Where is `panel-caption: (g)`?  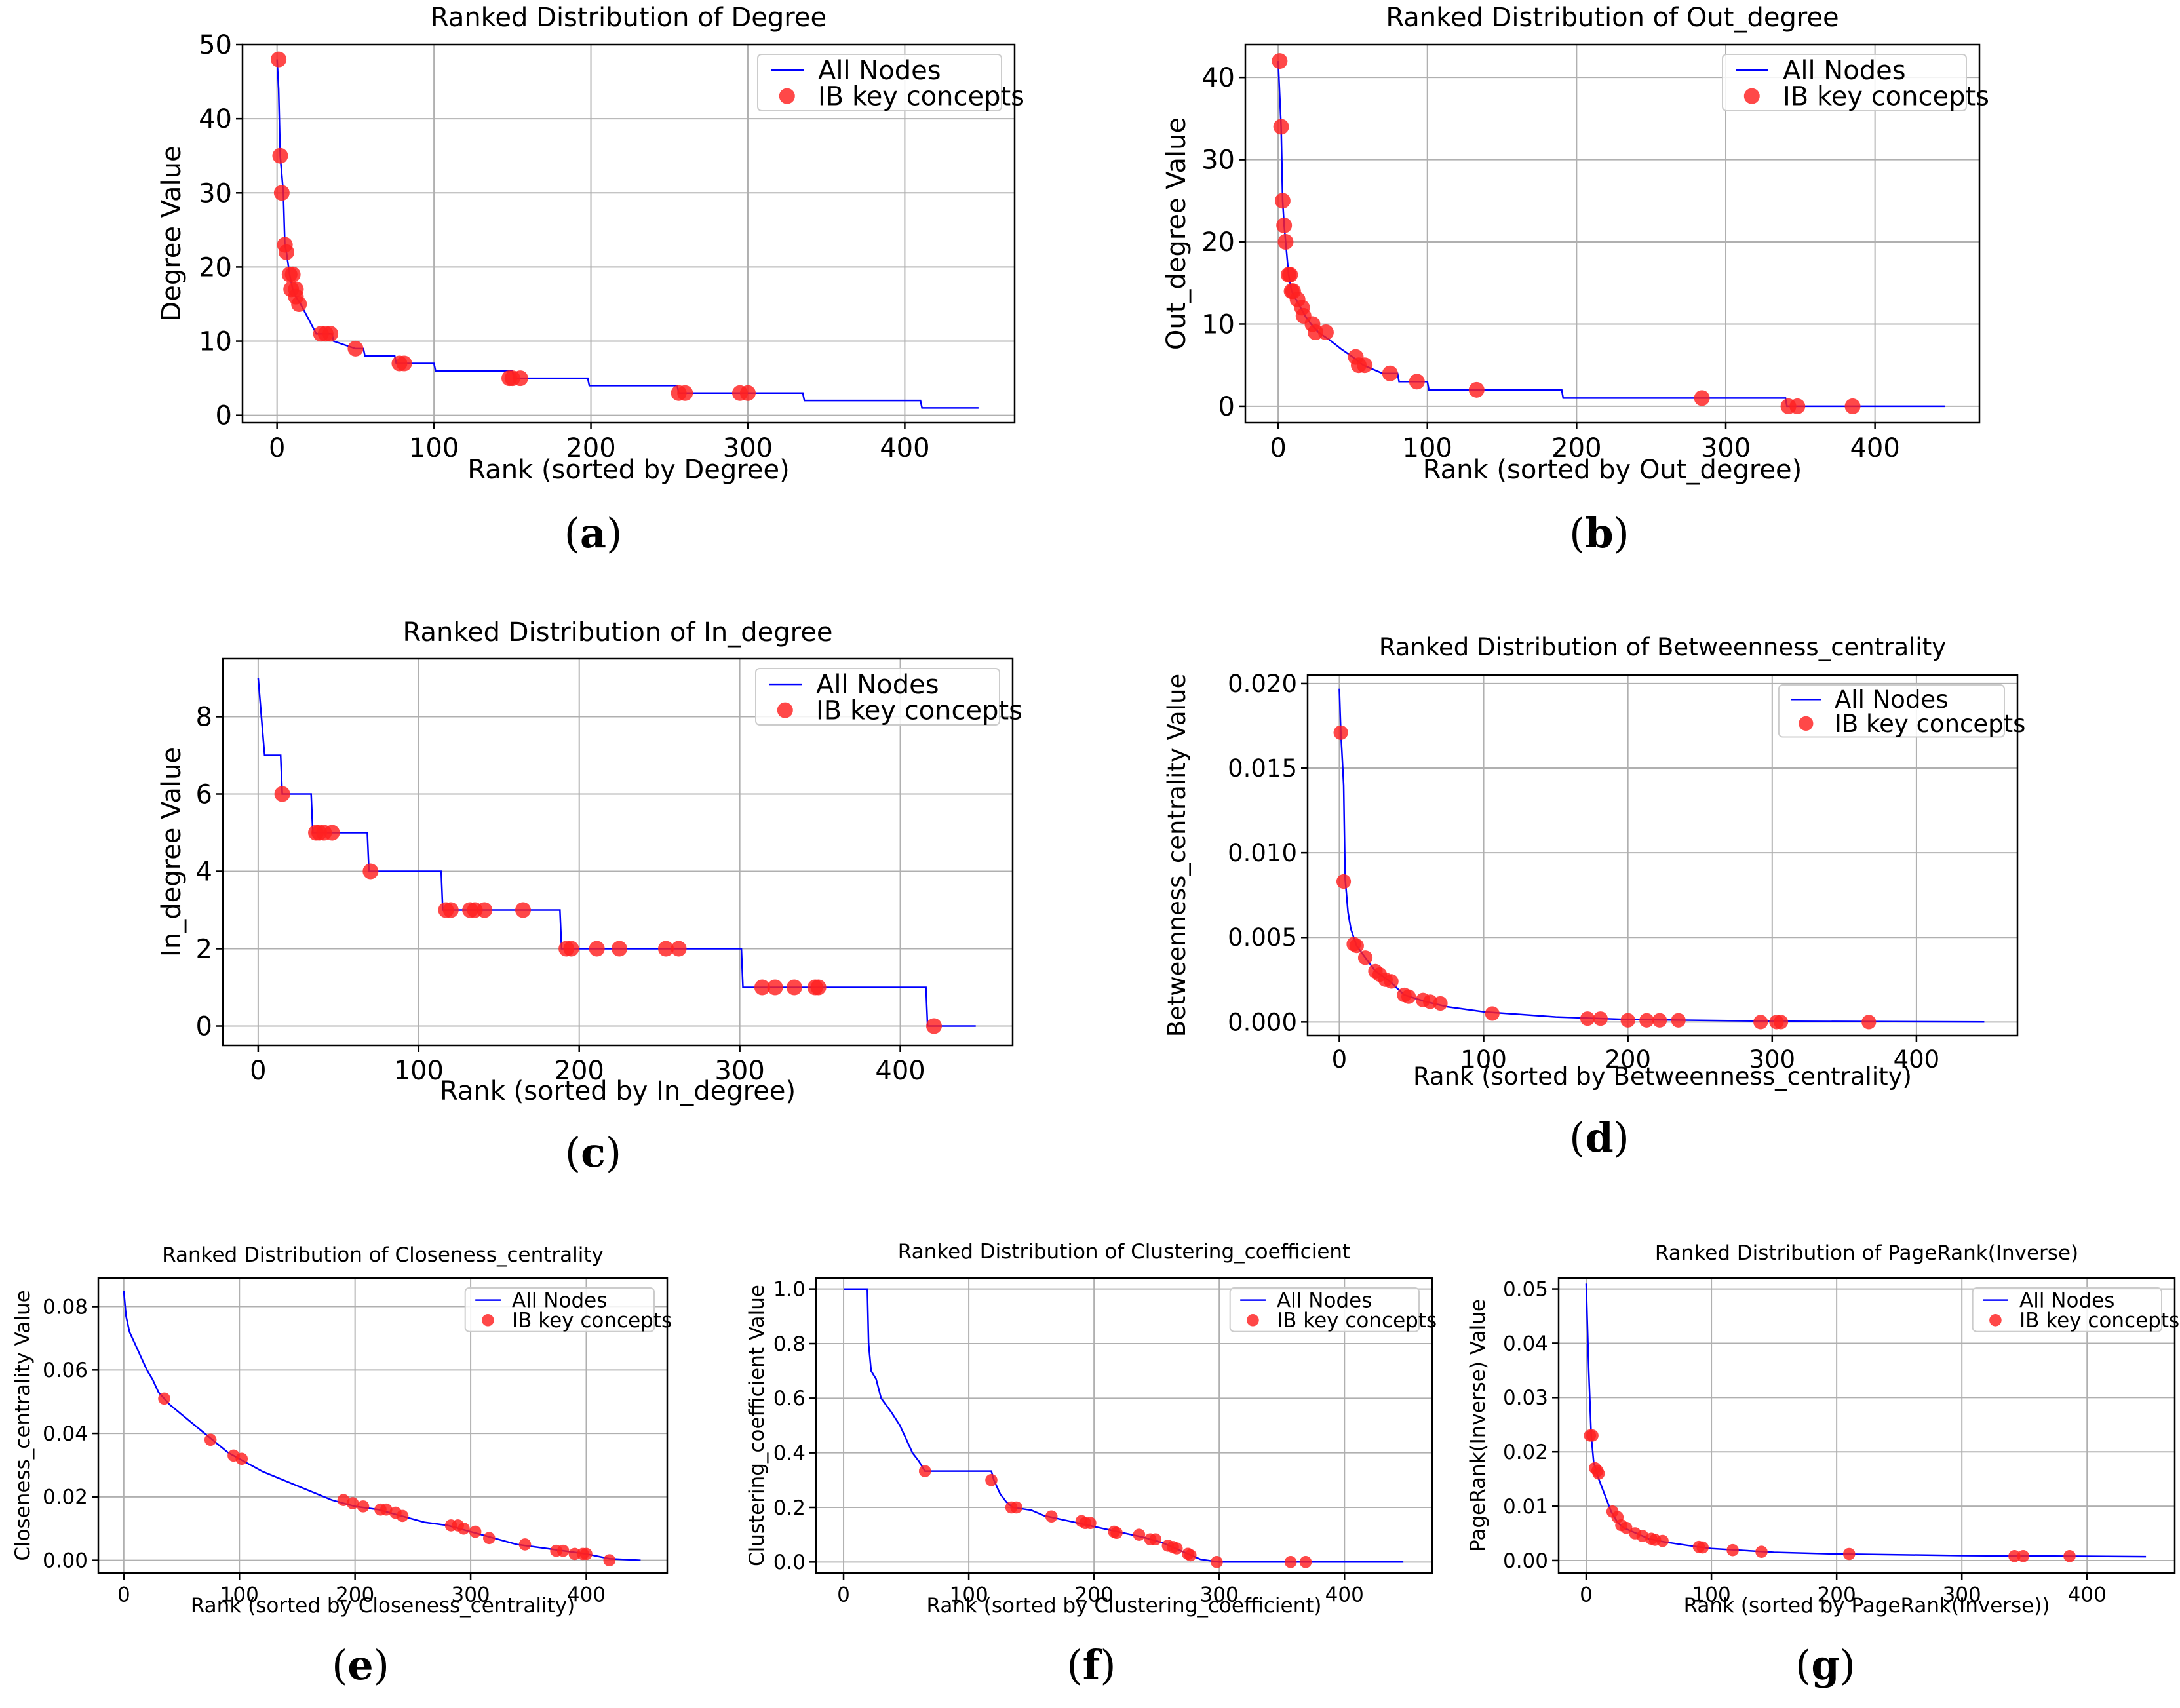
panel-caption: (g) is located at coordinates (1825, 1665).